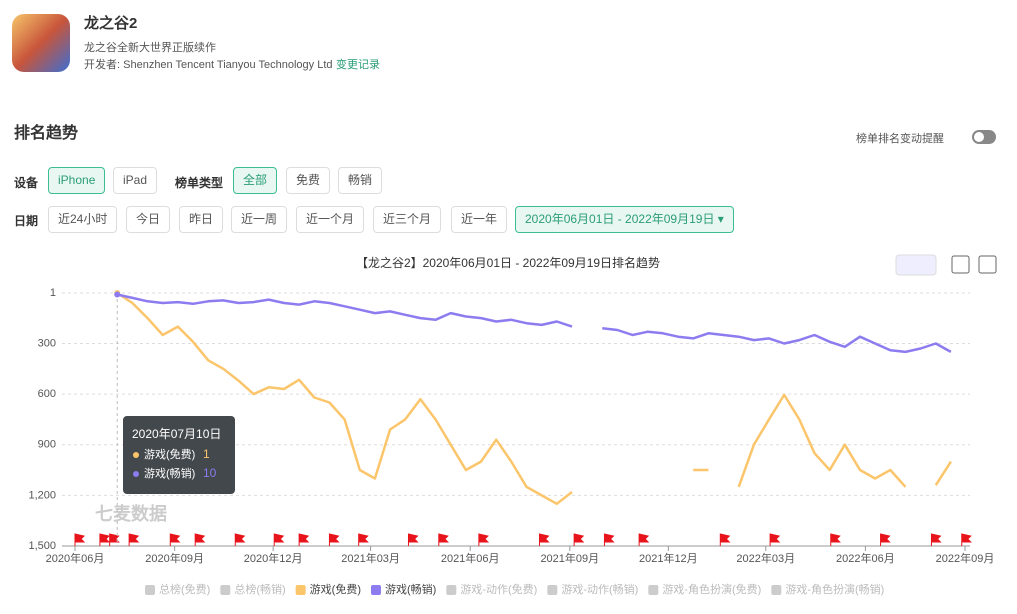 This screenshot has height=614, width=1017. Describe the element at coordinates (199, 183) in the screenshot. I see `filter-label: 榜单类型` at that location.